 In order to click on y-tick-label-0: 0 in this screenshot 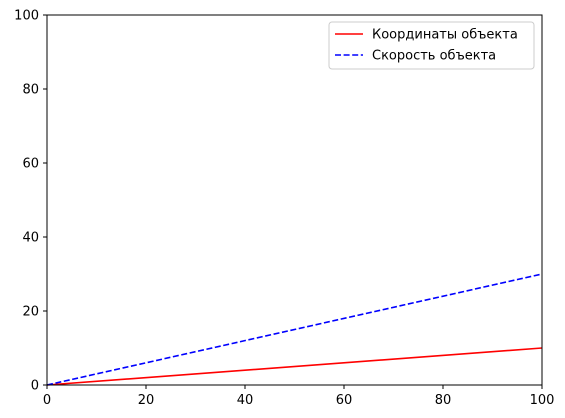, I will do `click(35, 386)`.